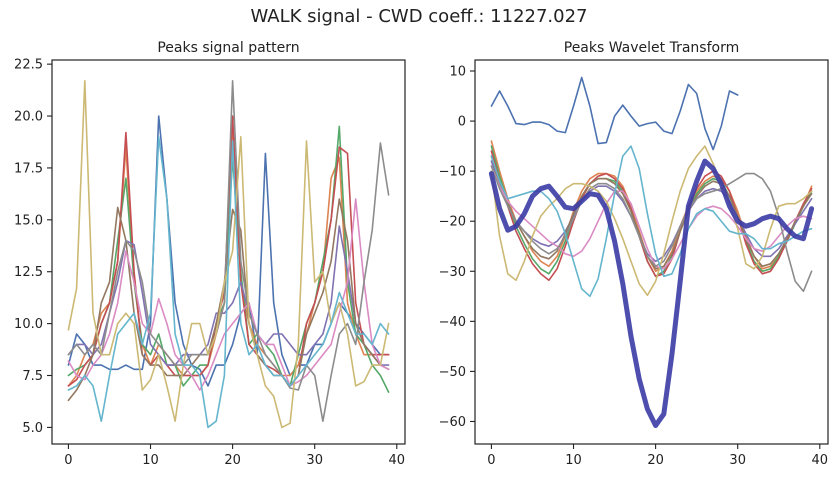  What do you see at coordinates (28, 272) in the screenshot?
I see `y-tick-label: 12.5` at bounding box center [28, 272].